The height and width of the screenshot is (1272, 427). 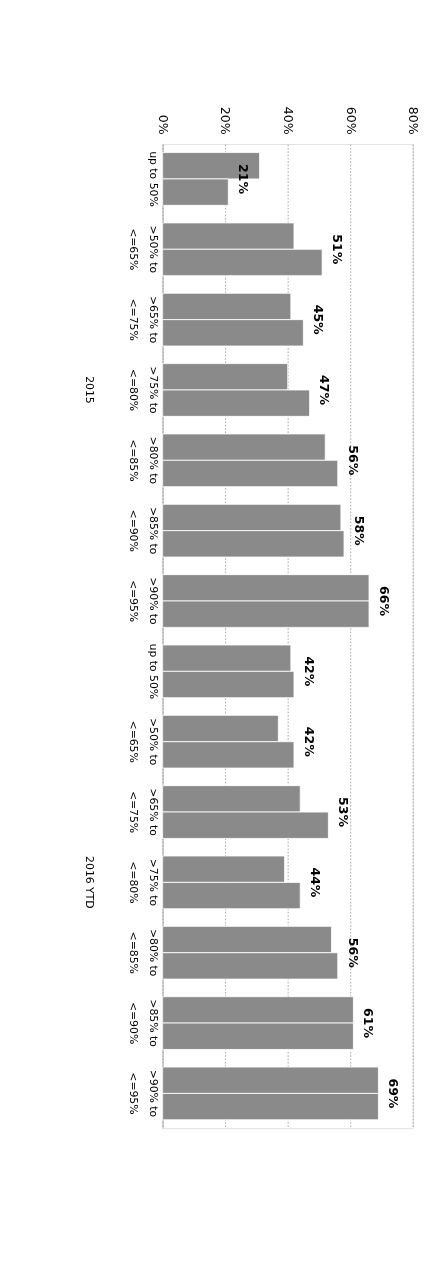 What do you see at coordinates (288, 120) in the screenshot?
I see `x-tick-label: 40%` at bounding box center [288, 120].